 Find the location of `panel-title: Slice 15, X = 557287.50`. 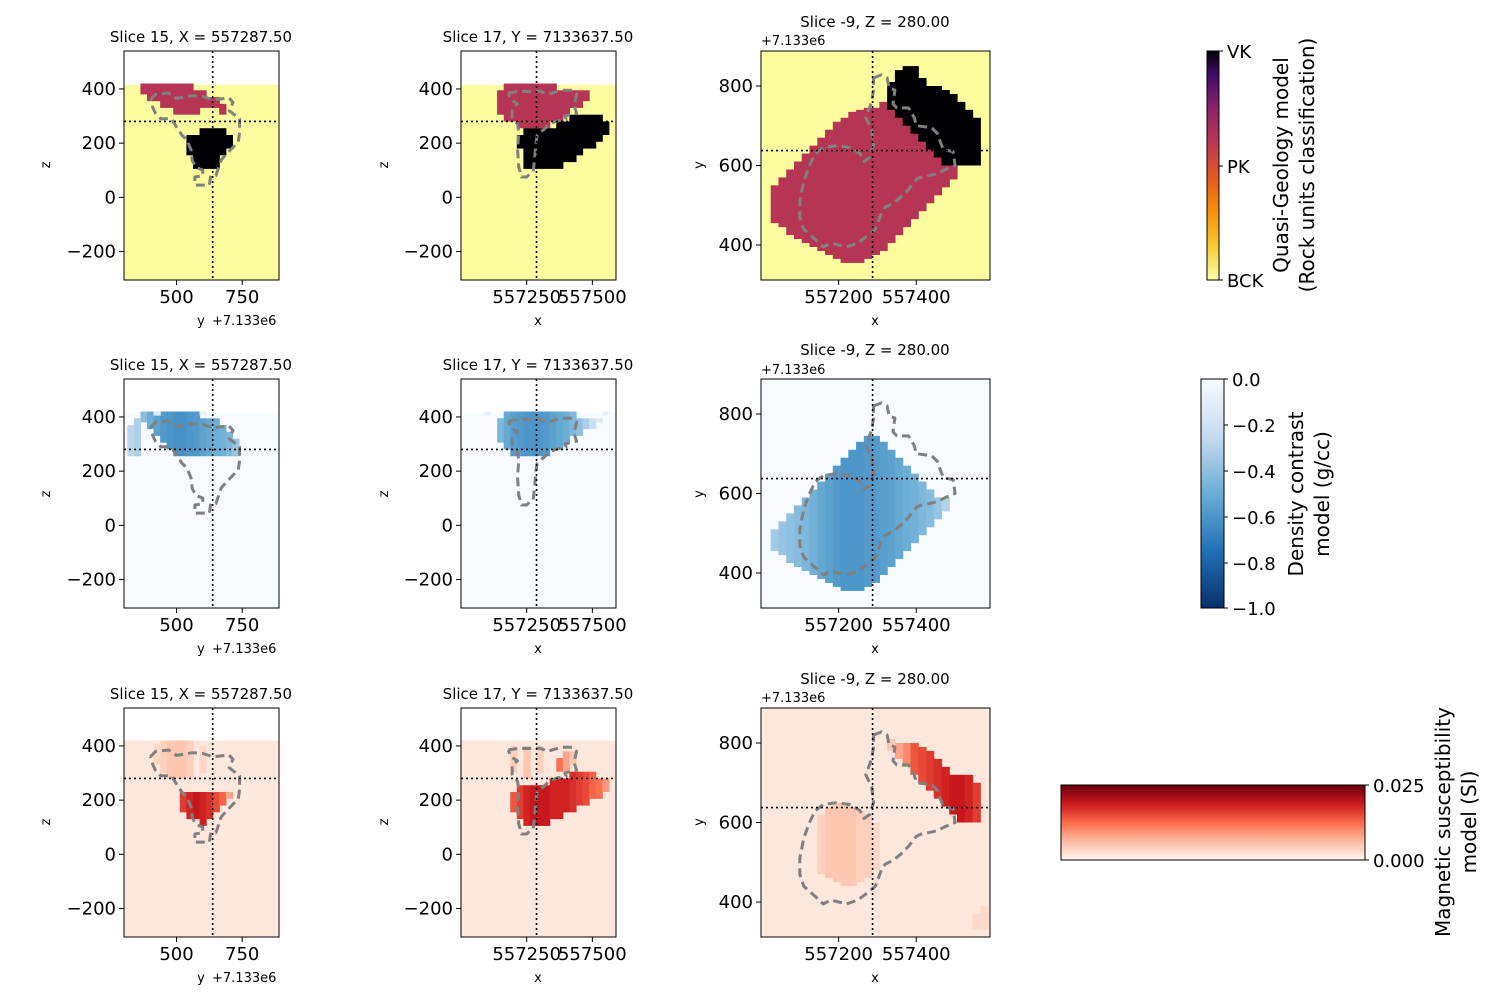

panel-title: Slice 15, X = 557287.50 is located at coordinates (201, 694).